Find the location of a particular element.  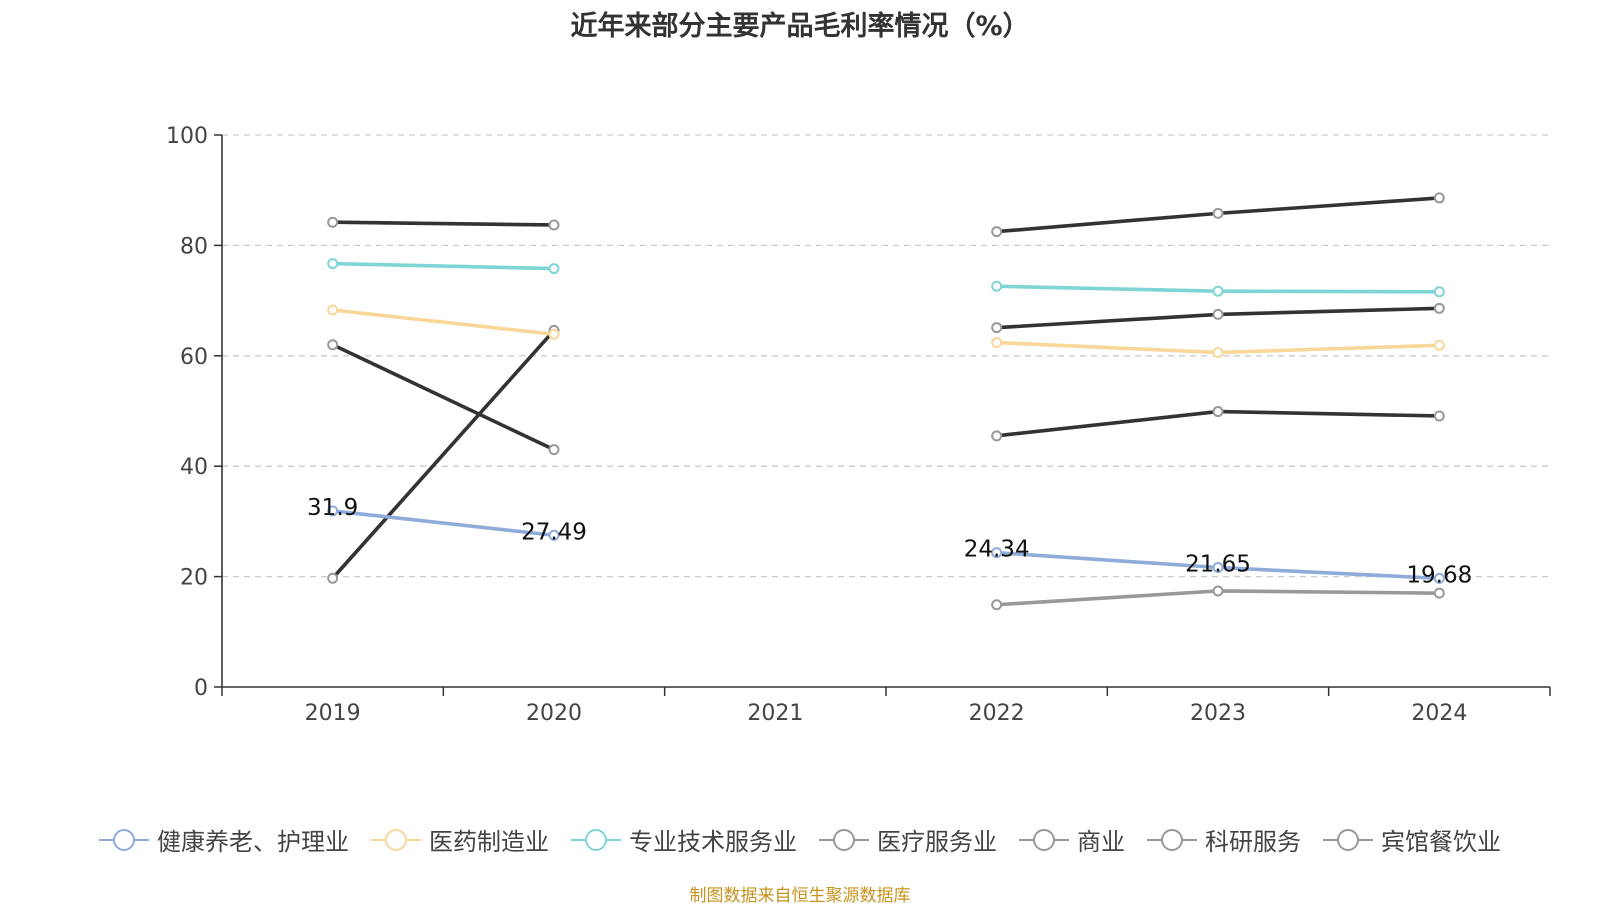

y-tick-label: 100 is located at coordinates (187, 136).